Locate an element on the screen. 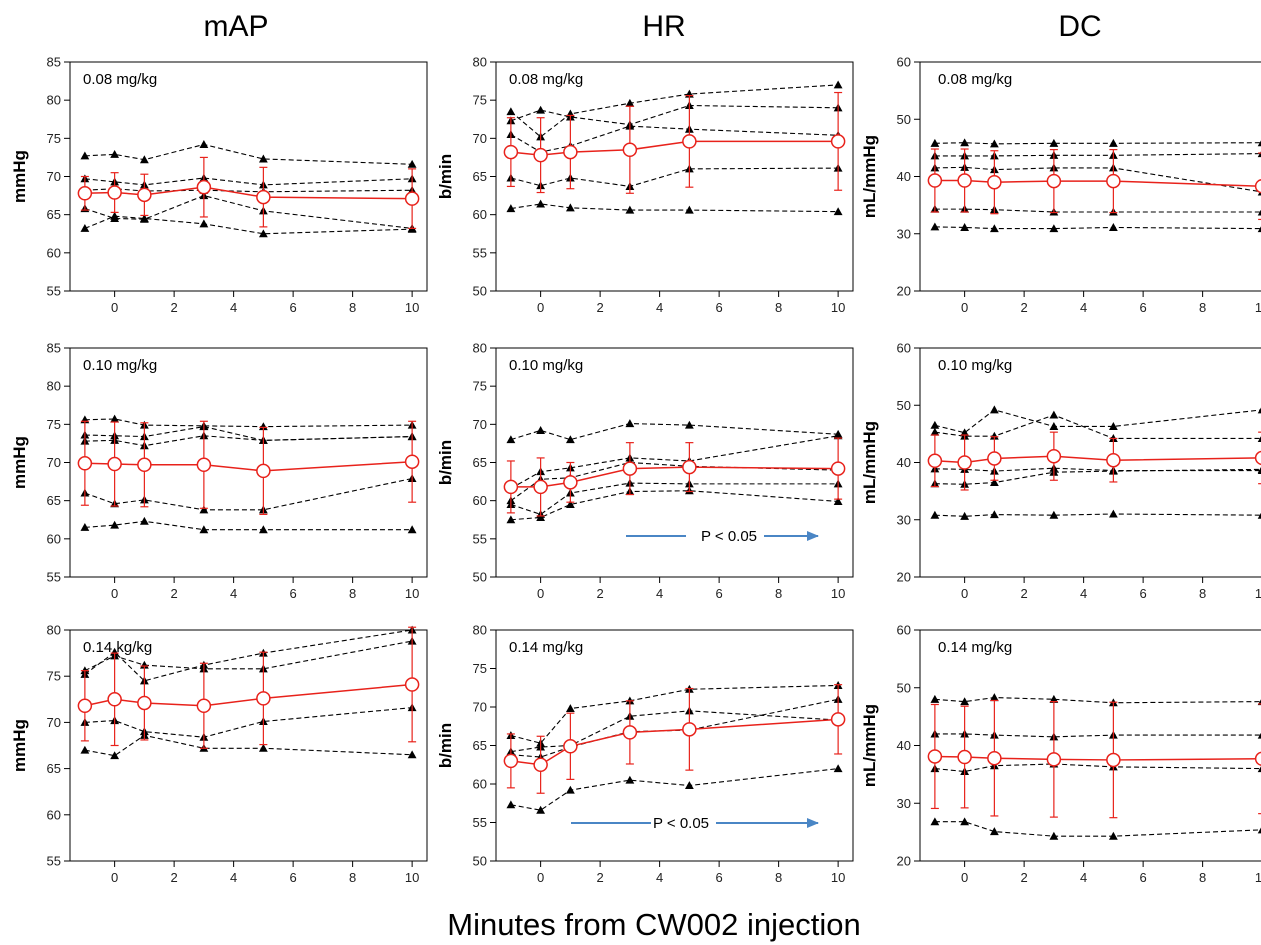  x-tick-label: 0 is located at coordinates (964, 307).